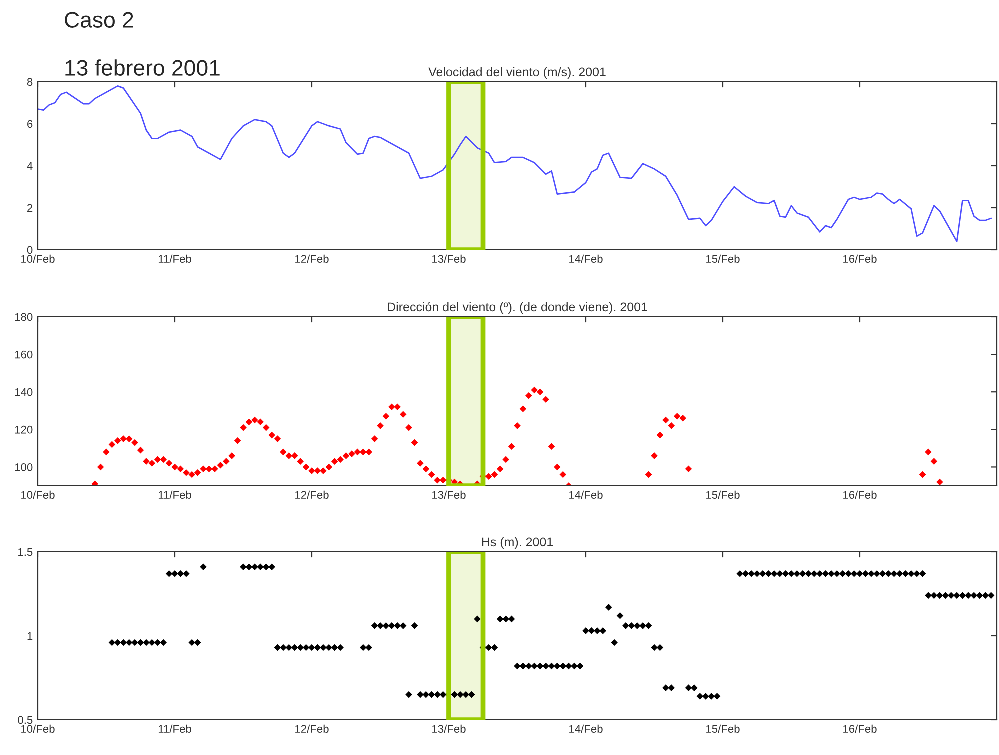 This screenshot has height=755, width=999. I want to click on y-tick-label: 0, so click(30, 250).